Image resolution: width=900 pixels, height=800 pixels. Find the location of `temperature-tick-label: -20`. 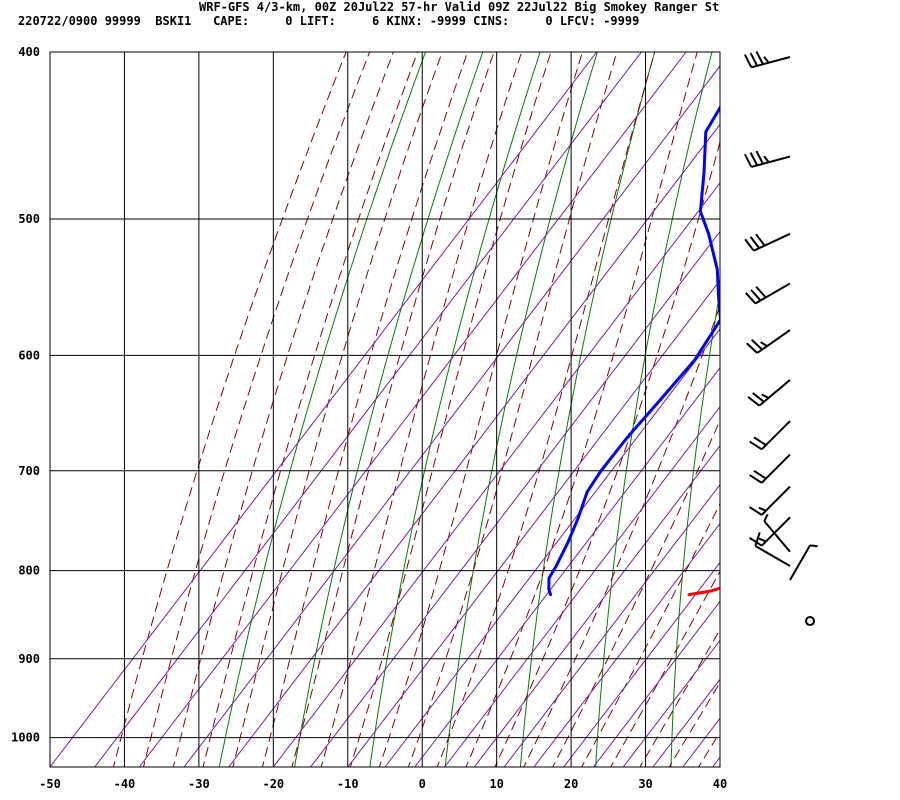

temperature-tick-label: -20 is located at coordinates (273, 784).